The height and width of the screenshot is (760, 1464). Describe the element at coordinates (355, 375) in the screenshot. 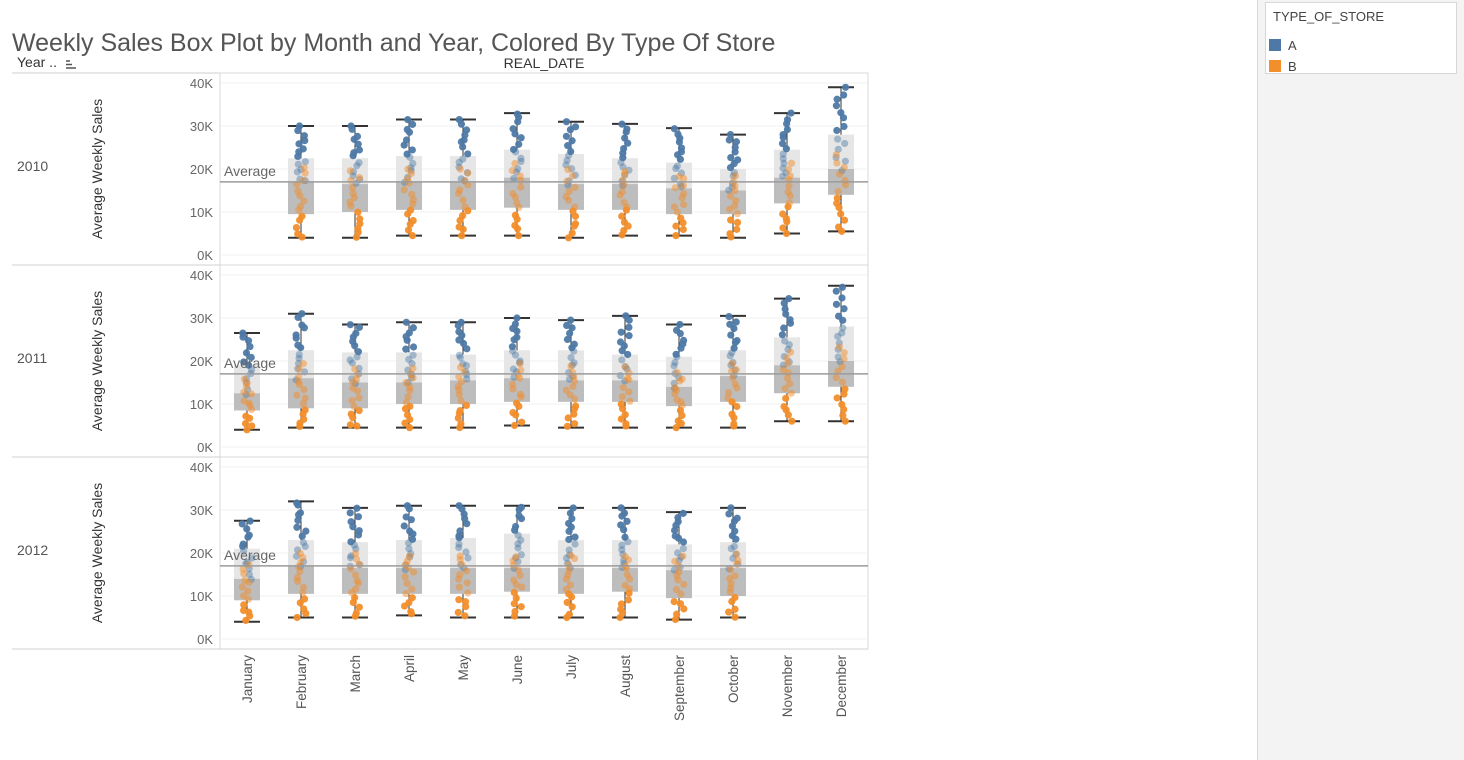

I see `box-march-2011` at that location.